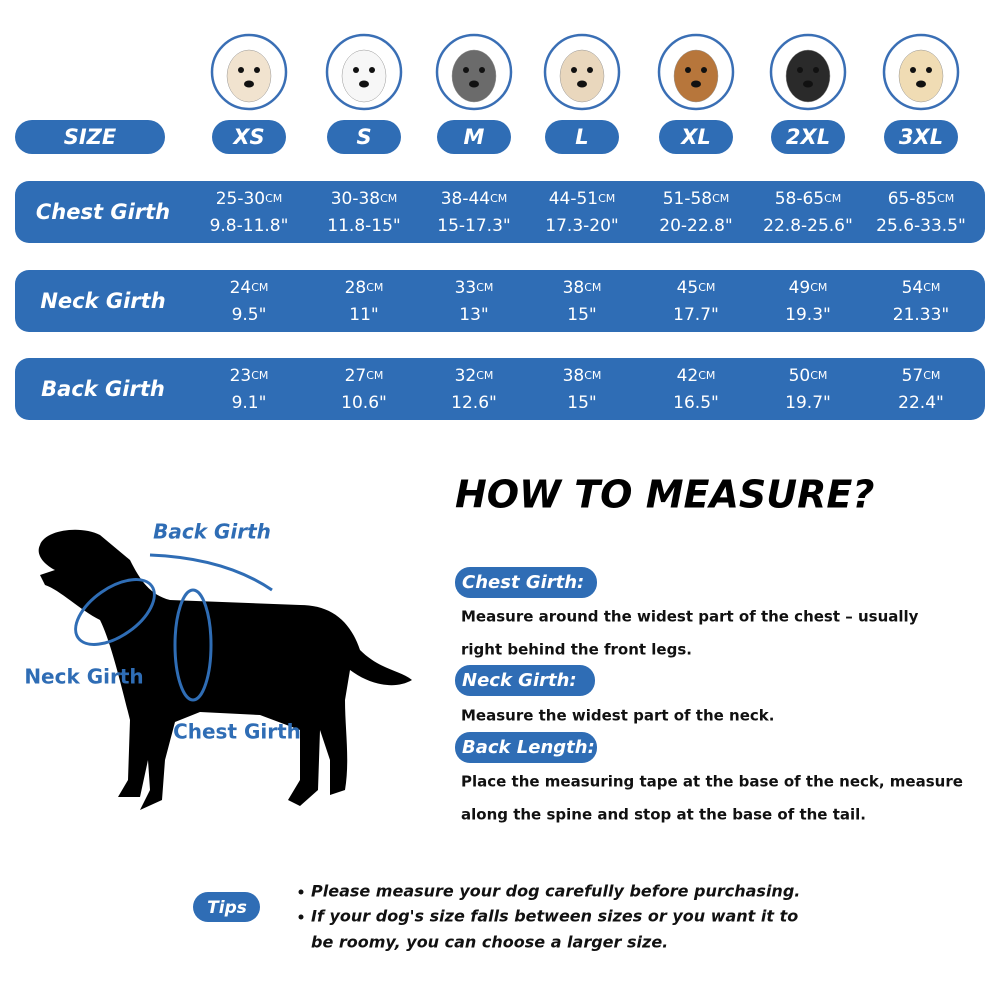  Describe the element at coordinates (921, 226) in the screenshot. I see `inch-value: 25.6-33.5"` at that location.